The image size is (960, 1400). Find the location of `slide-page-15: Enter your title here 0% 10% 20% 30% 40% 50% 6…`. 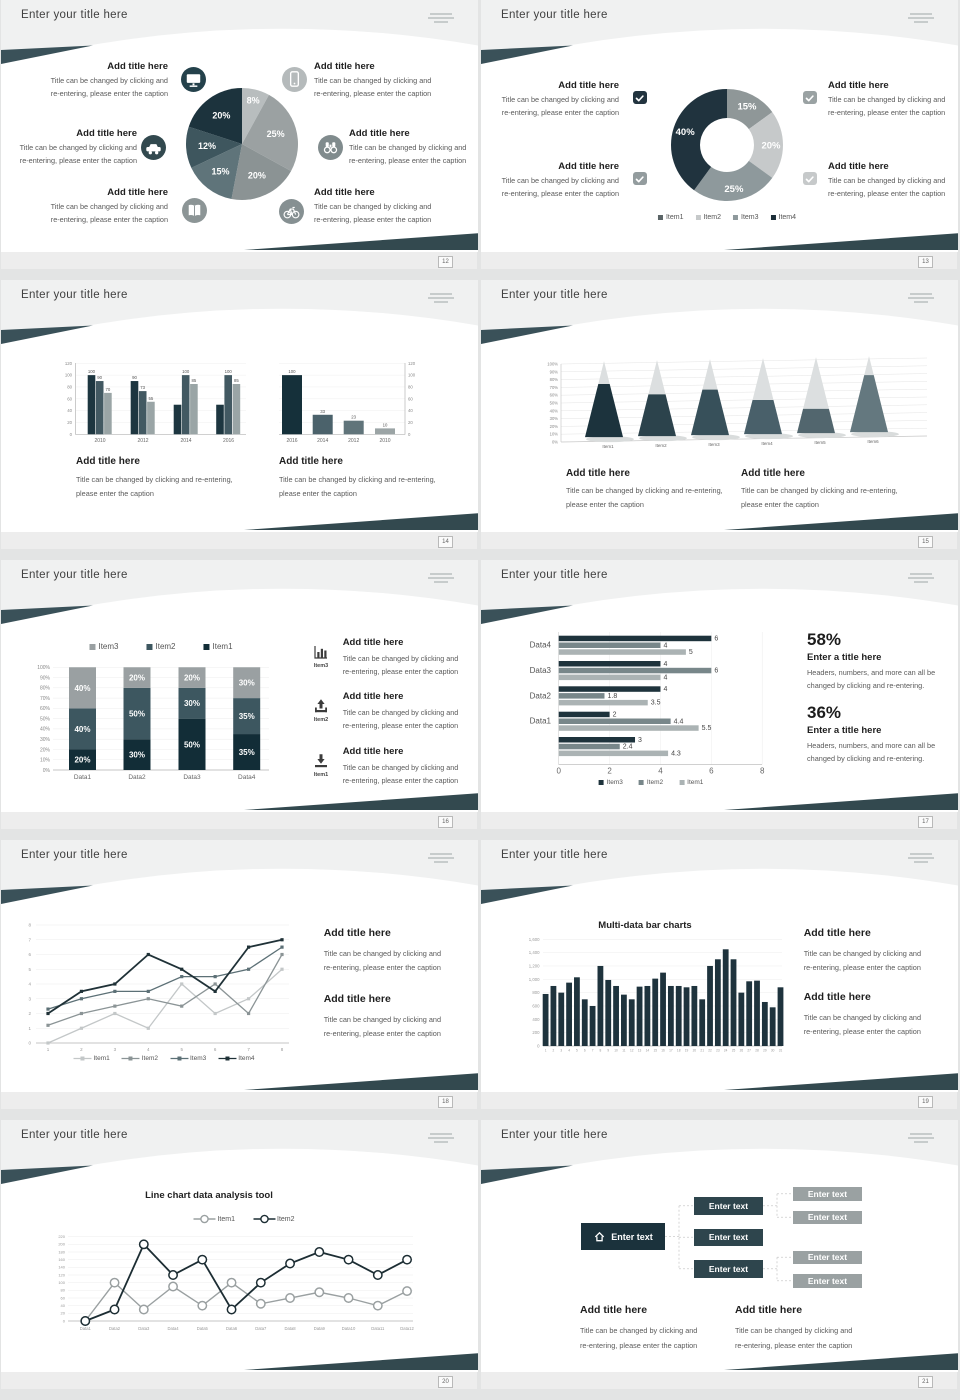

slide-page-15: Enter your title here 0% 10% 20% 30% 40% 50% 6… is located at coordinates (719, 406).